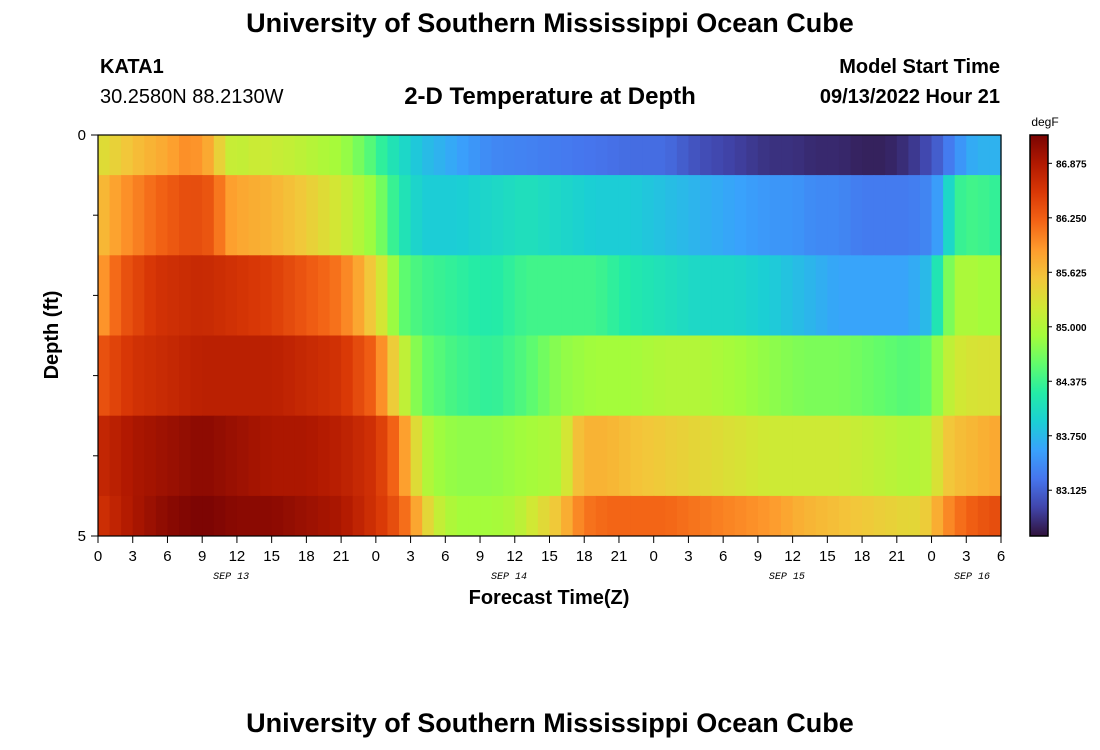 The image size is (1100, 750). Describe the element at coordinates (98, 556) in the screenshot. I see `x-tick-label: 0` at that location.